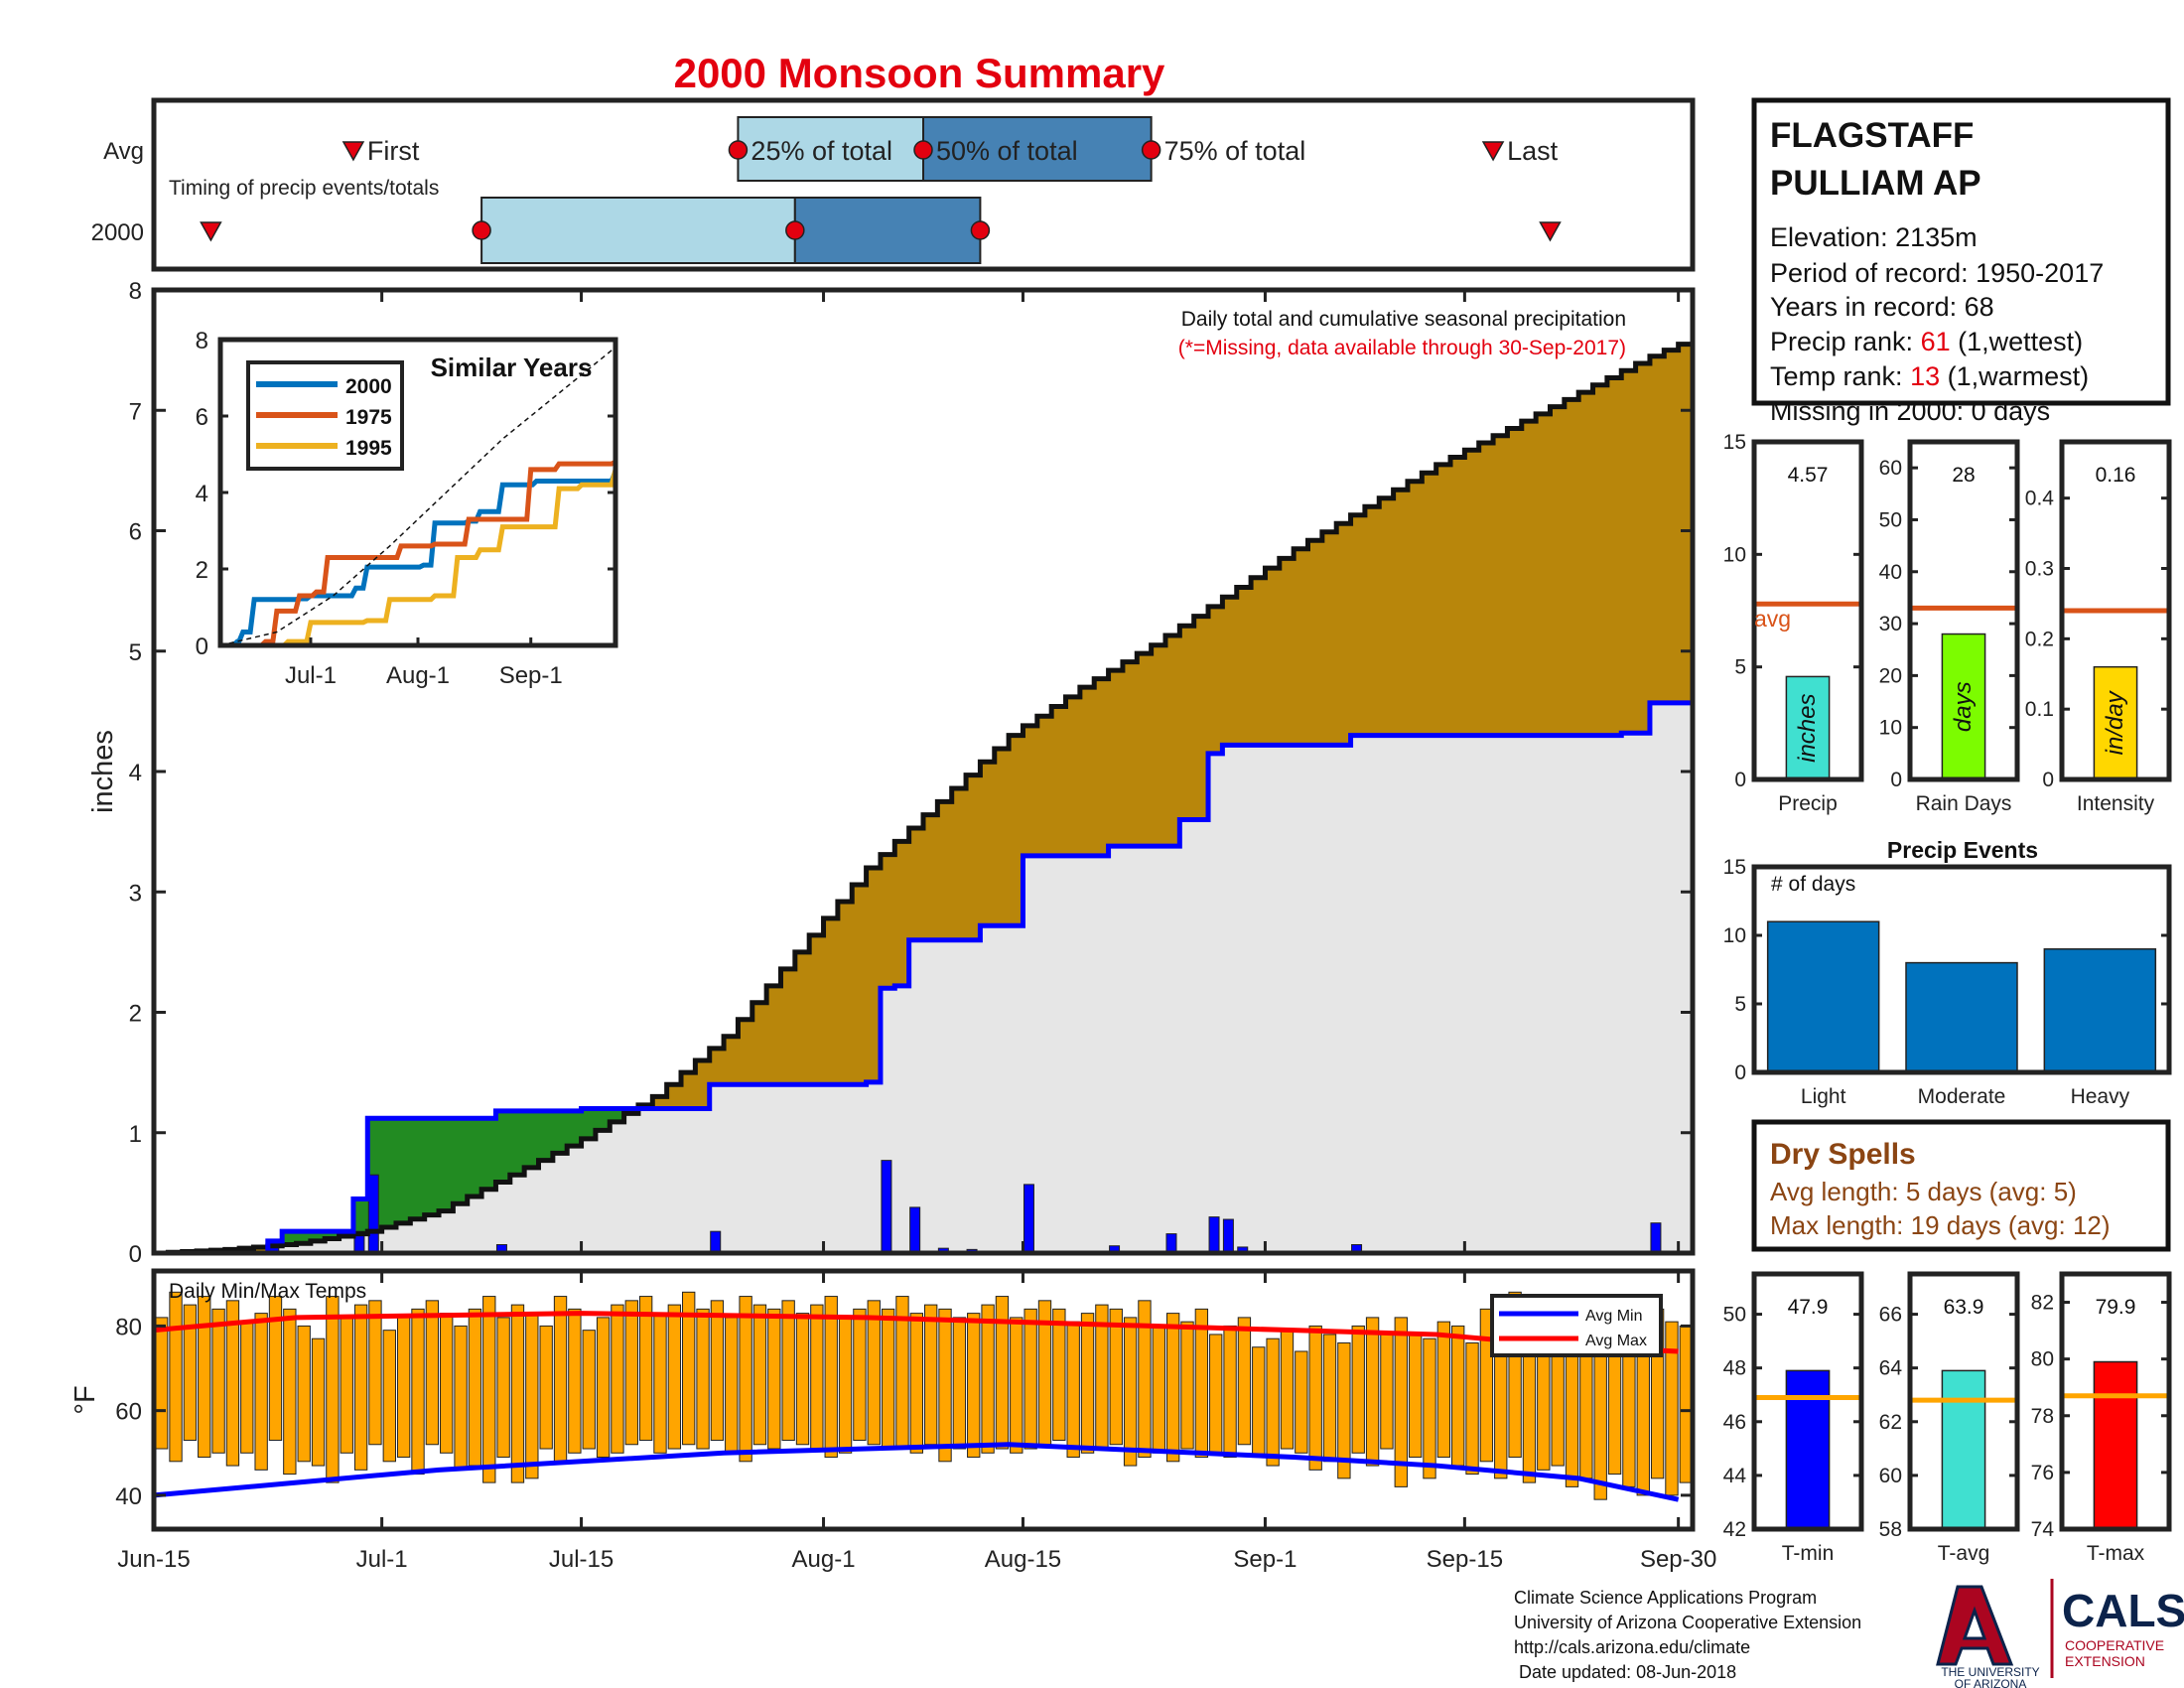 The image size is (2184, 1688). I want to click on raindays-chart-unit: days, so click(1963, 706).